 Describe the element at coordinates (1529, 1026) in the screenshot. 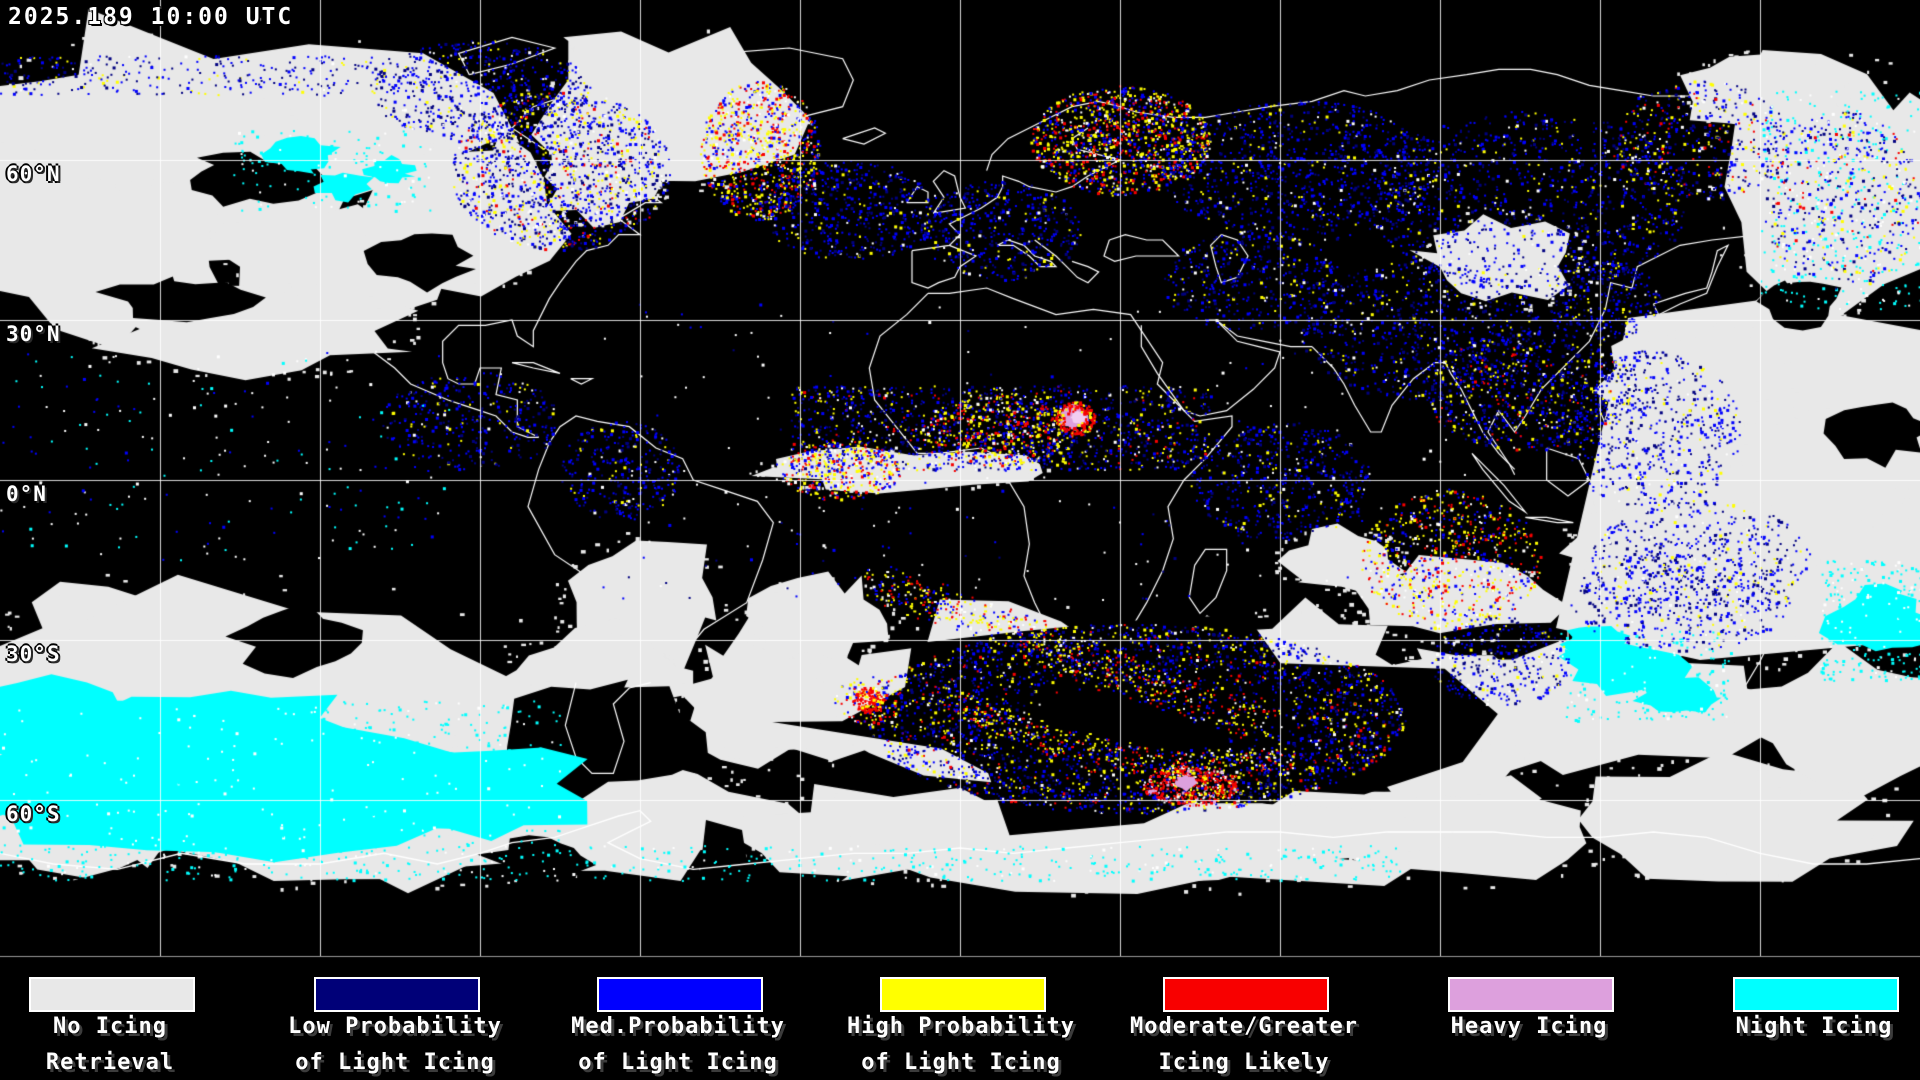

I see `legend-label-heavy: Heavy Icing` at that location.